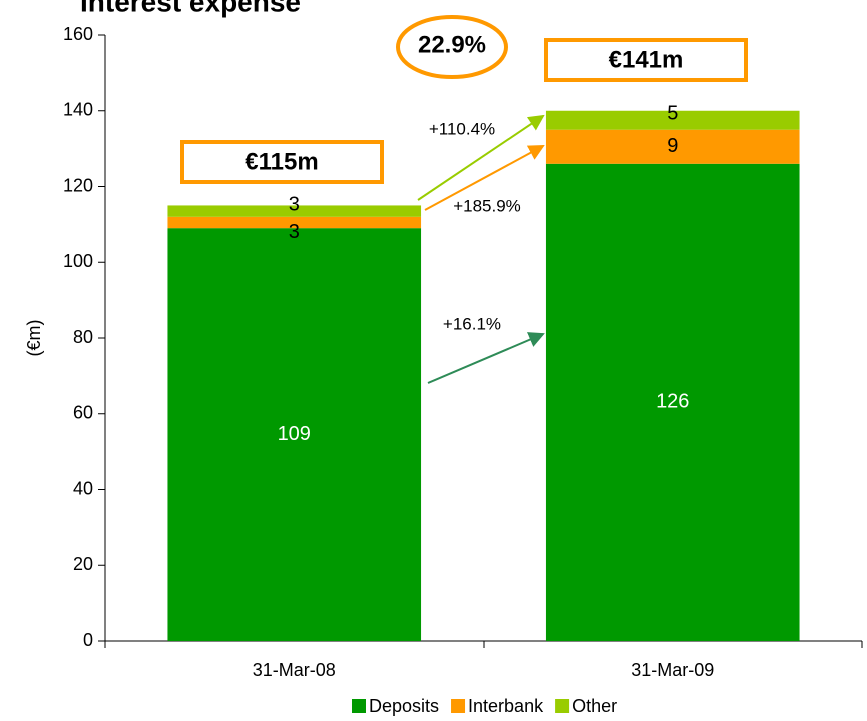  Describe the element at coordinates (83, 413) in the screenshot. I see `y-tick-label: 60` at that location.